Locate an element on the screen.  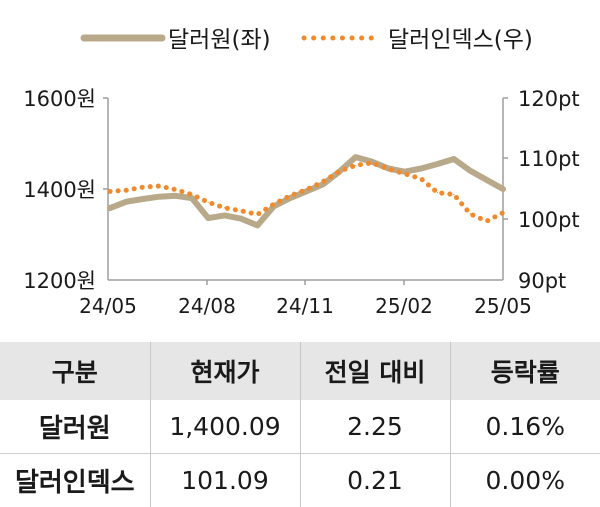
legend: 달러원(좌) 달러인덱스(우) is located at coordinates (308, 40).